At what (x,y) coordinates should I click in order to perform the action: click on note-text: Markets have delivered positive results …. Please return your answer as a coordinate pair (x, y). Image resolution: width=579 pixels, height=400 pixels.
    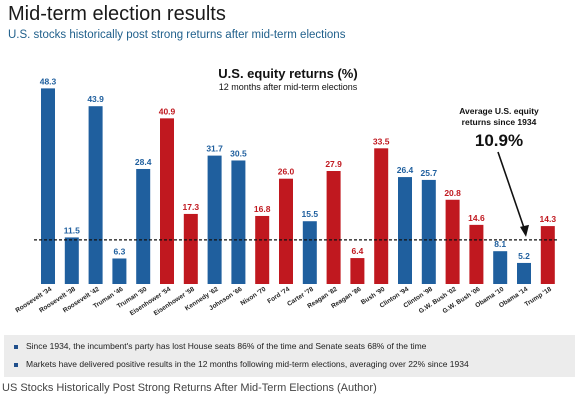
    Looking at the image, I should click on (247, 364).